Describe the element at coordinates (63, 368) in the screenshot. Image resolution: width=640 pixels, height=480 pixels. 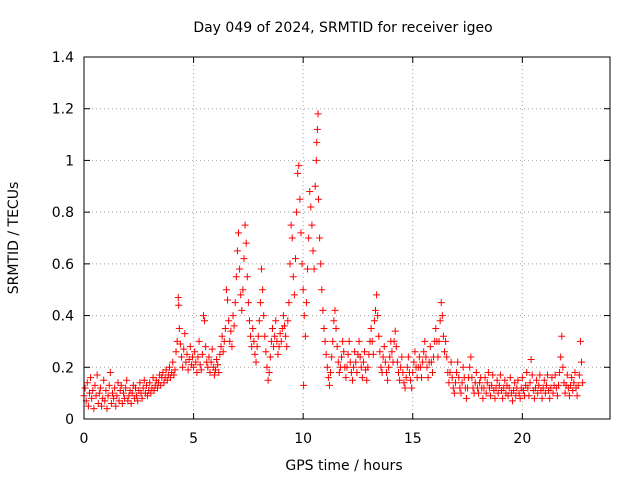
I see `y-tick-label: 0.2` at that location.